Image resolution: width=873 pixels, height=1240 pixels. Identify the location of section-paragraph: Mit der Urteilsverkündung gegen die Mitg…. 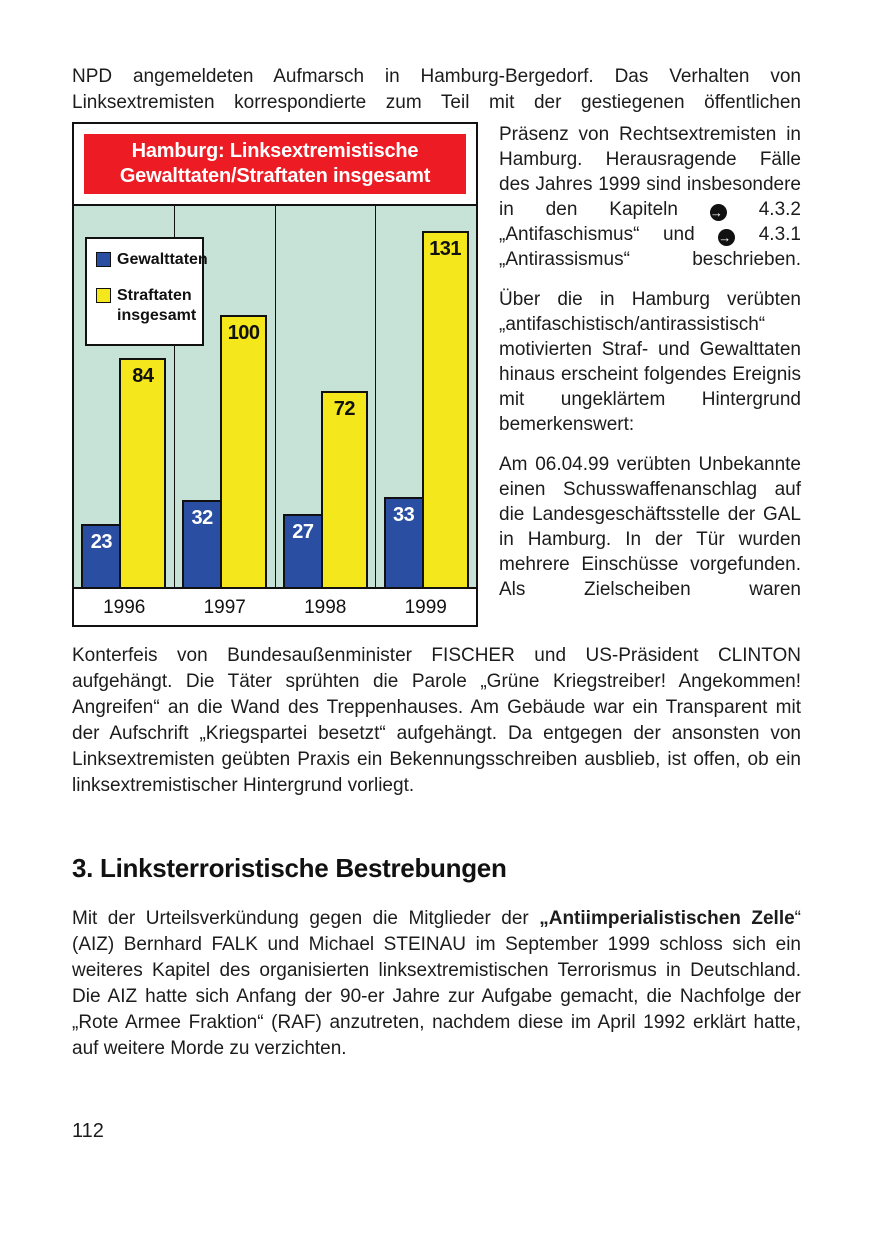
(436, 983).